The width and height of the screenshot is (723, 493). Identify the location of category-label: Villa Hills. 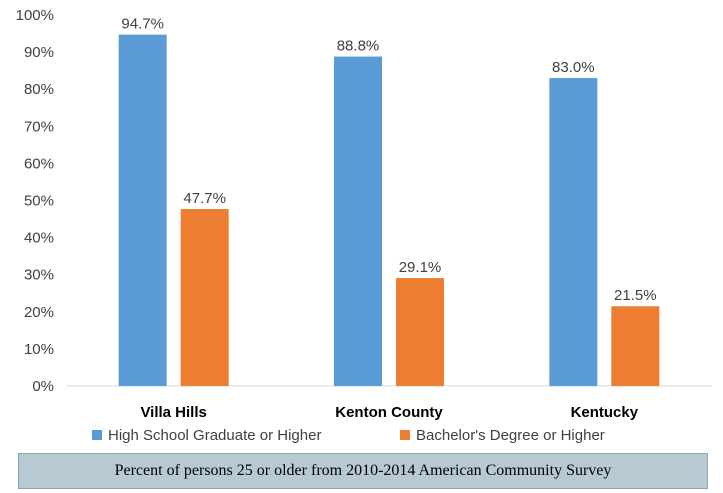
(173, 412).